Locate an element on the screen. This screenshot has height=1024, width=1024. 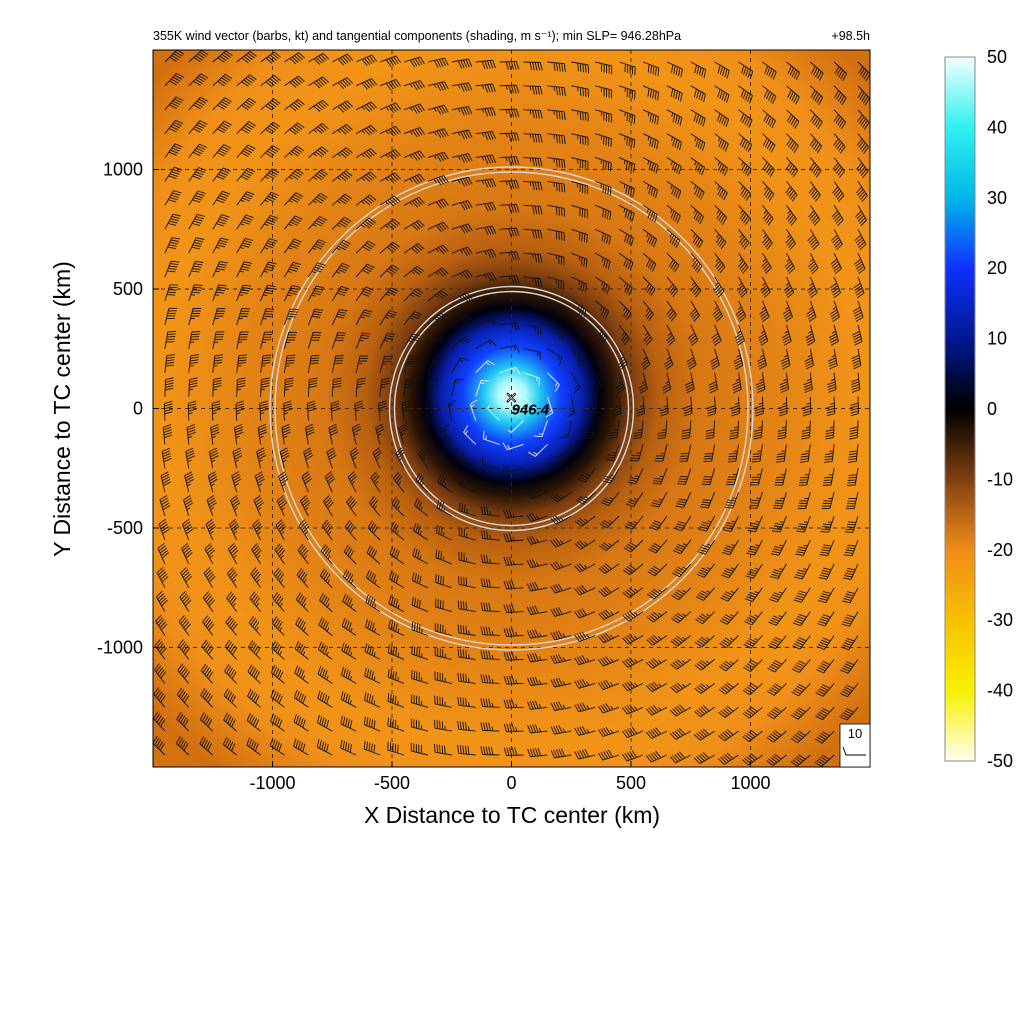
colorbar-tick-label: -40 is located at coordinates (1000, 691).